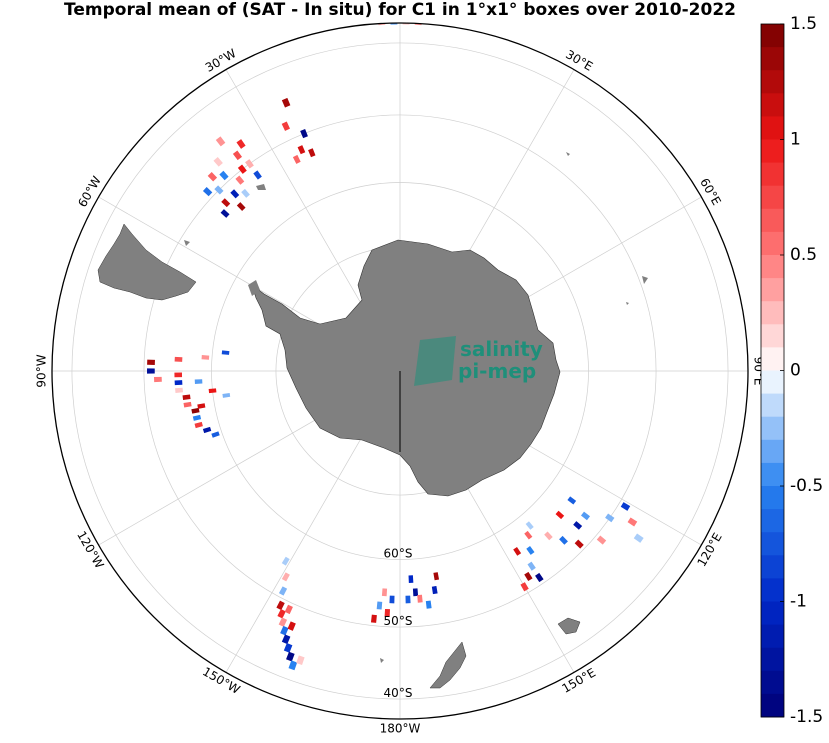 Image resolution: width=829 pixels, height=743 pixels. I want to click on falkland-islands, so click(261, 187).